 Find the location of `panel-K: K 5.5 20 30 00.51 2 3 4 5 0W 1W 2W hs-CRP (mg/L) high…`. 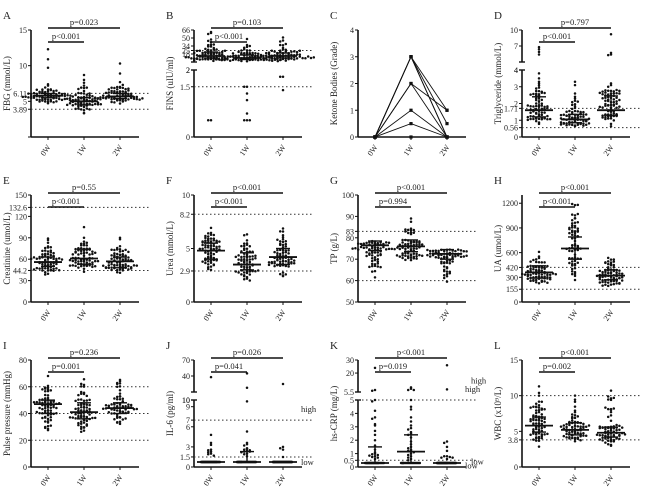

panel-K: K 5.5 20 30 00.51 2 3 4 5 0W 1W 2W hs-CRP (mg/L) high… is located at coordinates (405, 414).